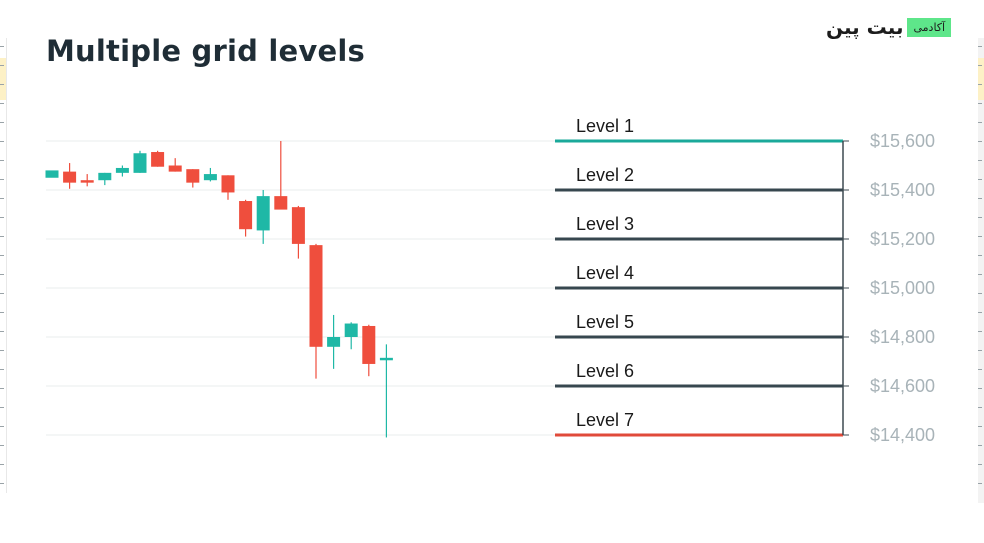 Image resolution: width=984 pixels, height=543 pixels. Describe the element at coordinates (902, 190) in the screenshot. I see `y-tick-label: $15,400` at that location.